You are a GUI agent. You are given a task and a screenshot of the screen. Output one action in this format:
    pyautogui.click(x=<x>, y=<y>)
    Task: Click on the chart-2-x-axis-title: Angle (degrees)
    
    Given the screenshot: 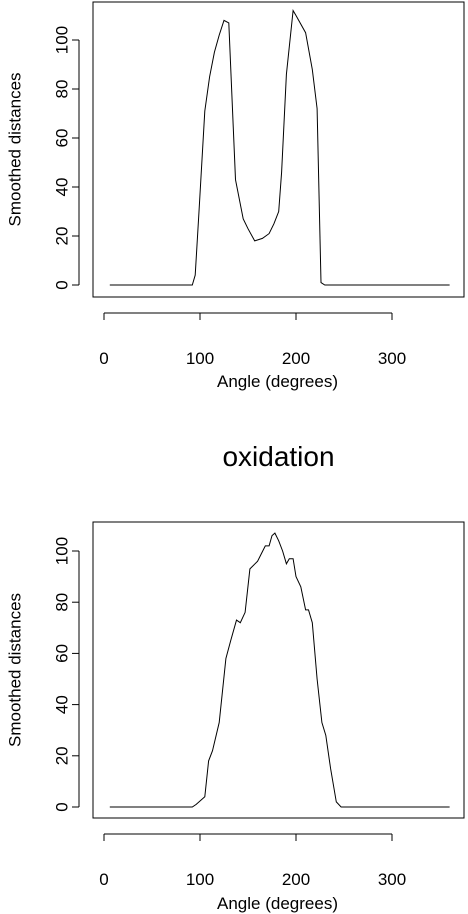 What is the action you would take?
    pyautogui.click(x=277, y=903)
    